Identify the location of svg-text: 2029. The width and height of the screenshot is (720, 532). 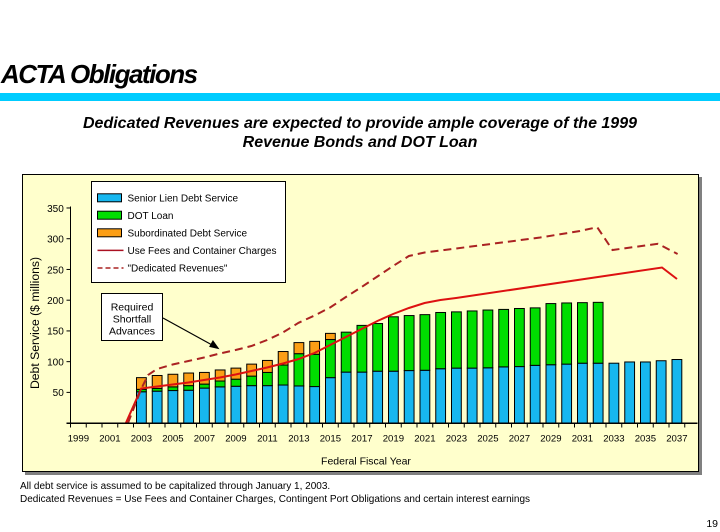
(550, 439).